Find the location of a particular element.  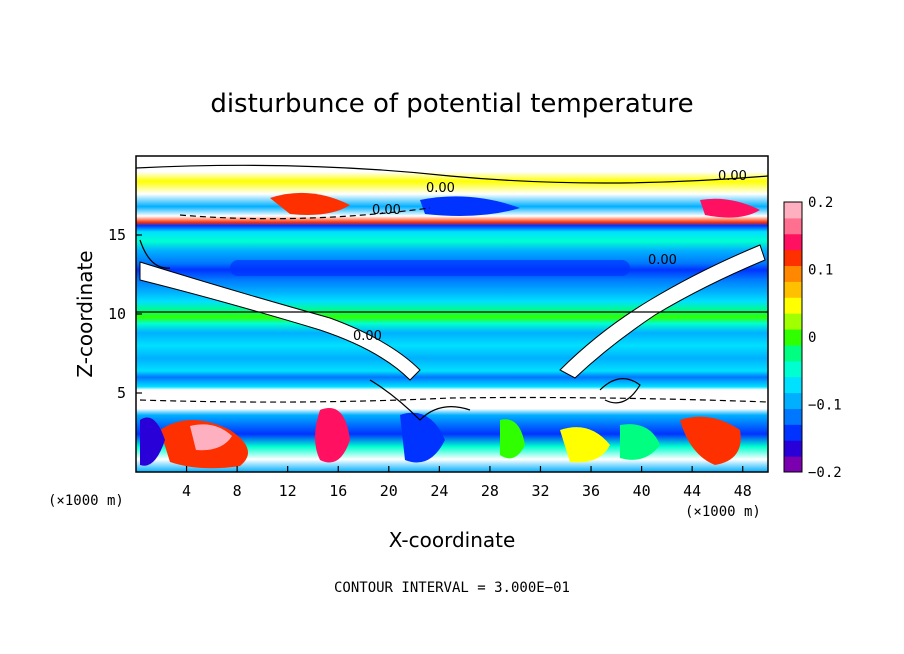

x-tick-label: 12 is located at coordinates (288, 491).